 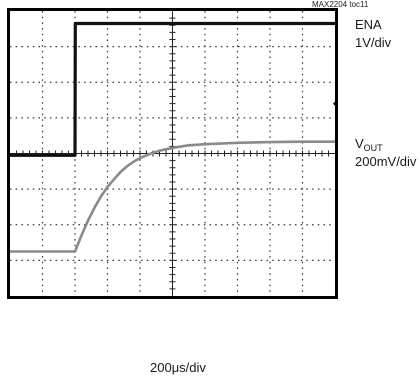 I want to click on time-scale-label: 200μs/div, so click(x=178, y=367).